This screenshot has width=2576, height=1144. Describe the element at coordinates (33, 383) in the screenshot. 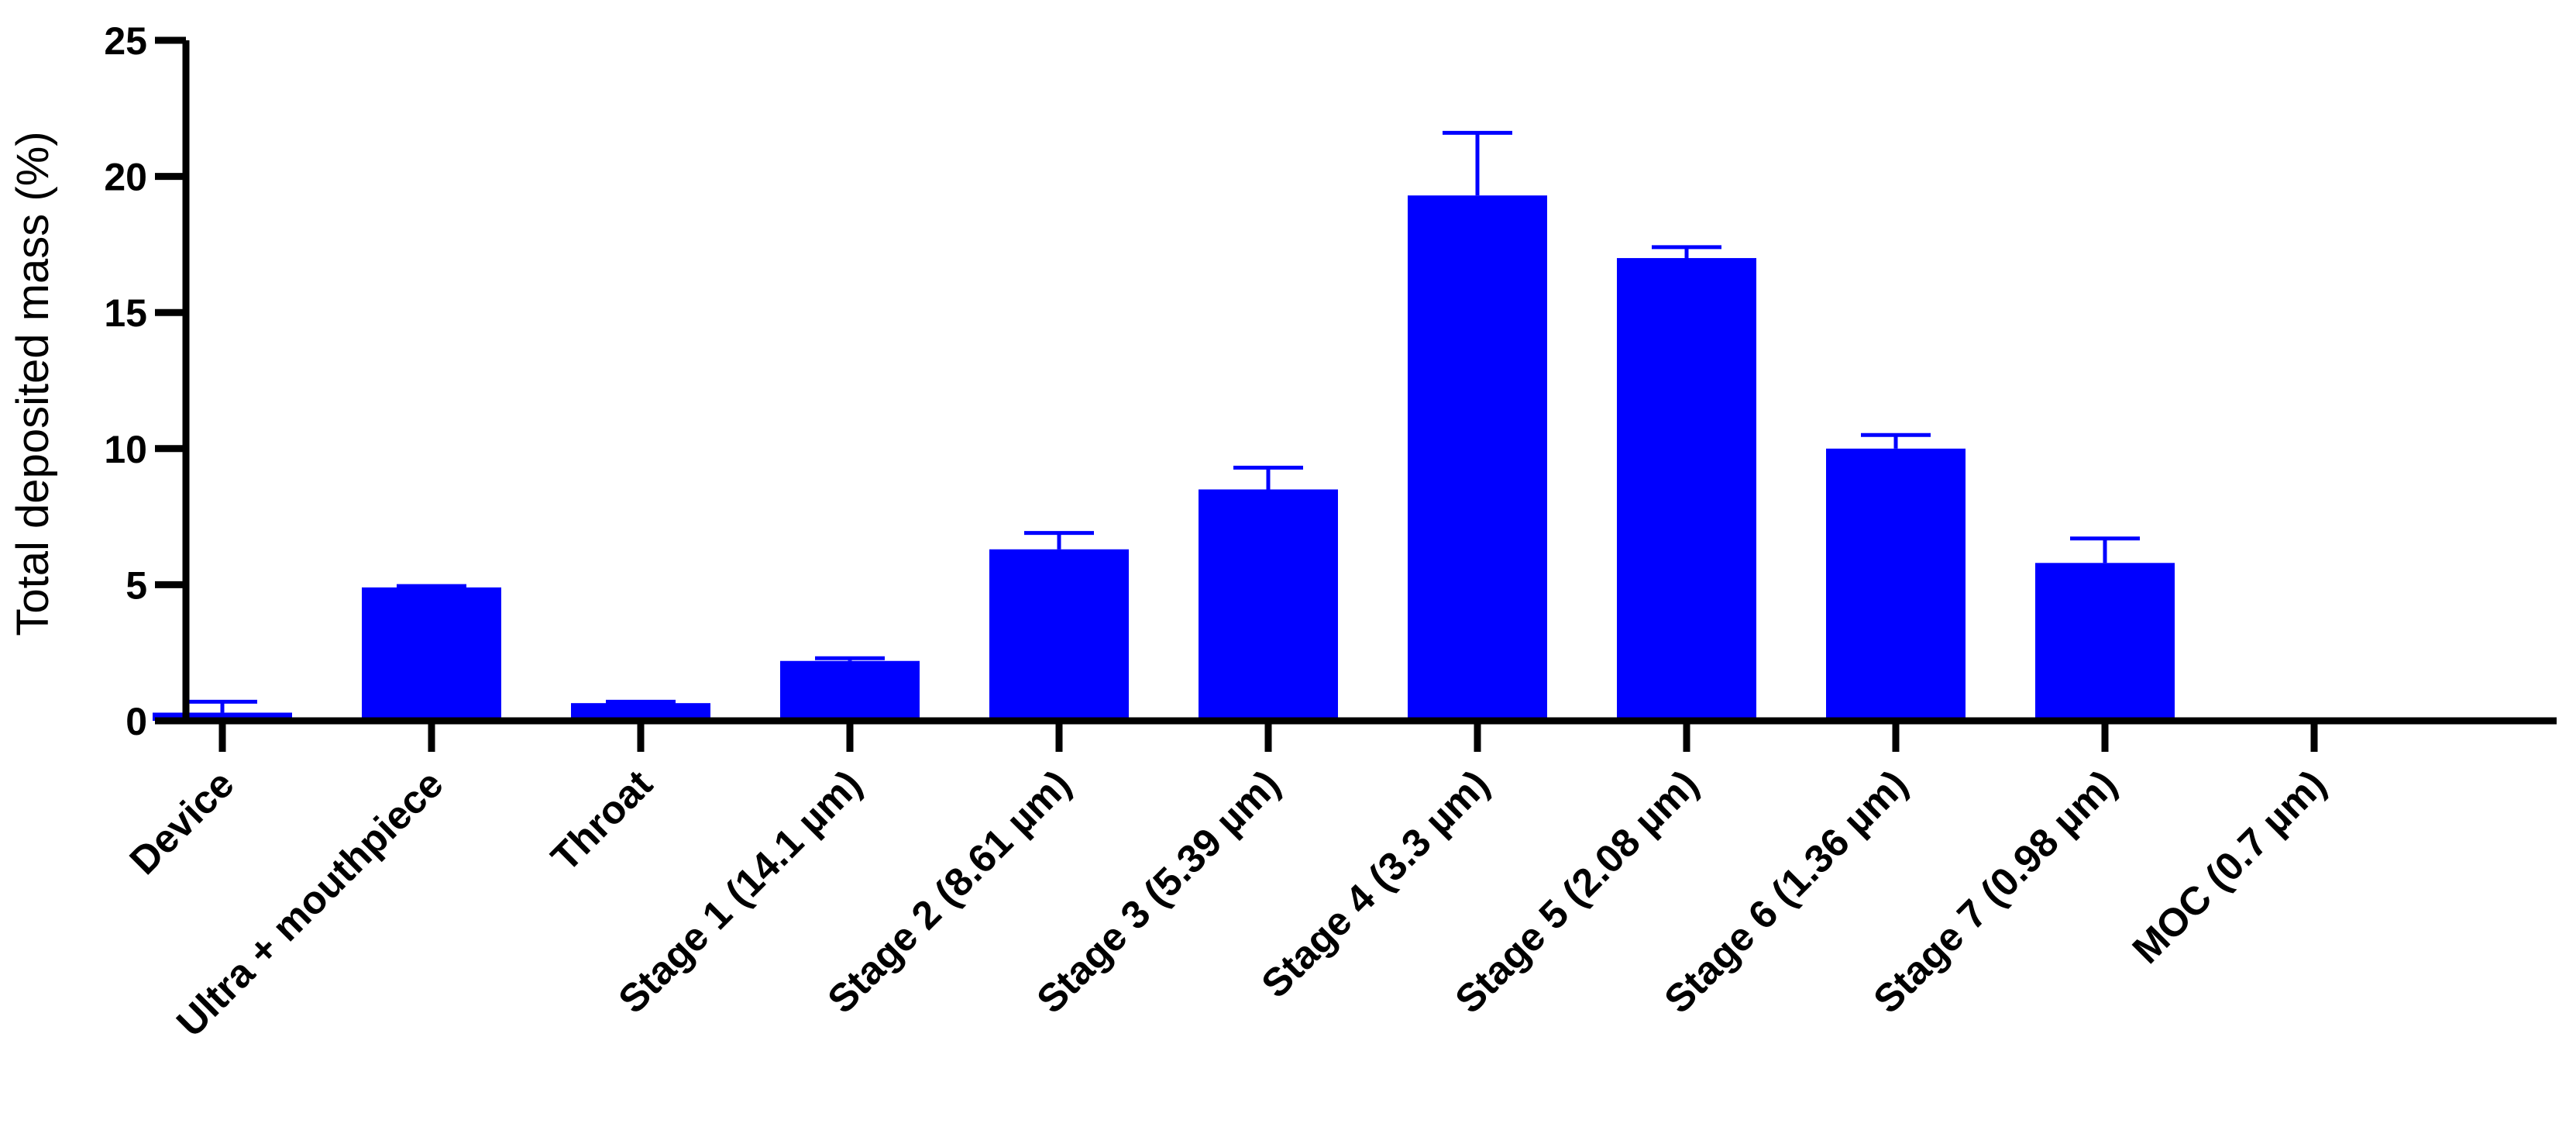

I see `y-axis-label: Total deposited mass (%)` at that location.